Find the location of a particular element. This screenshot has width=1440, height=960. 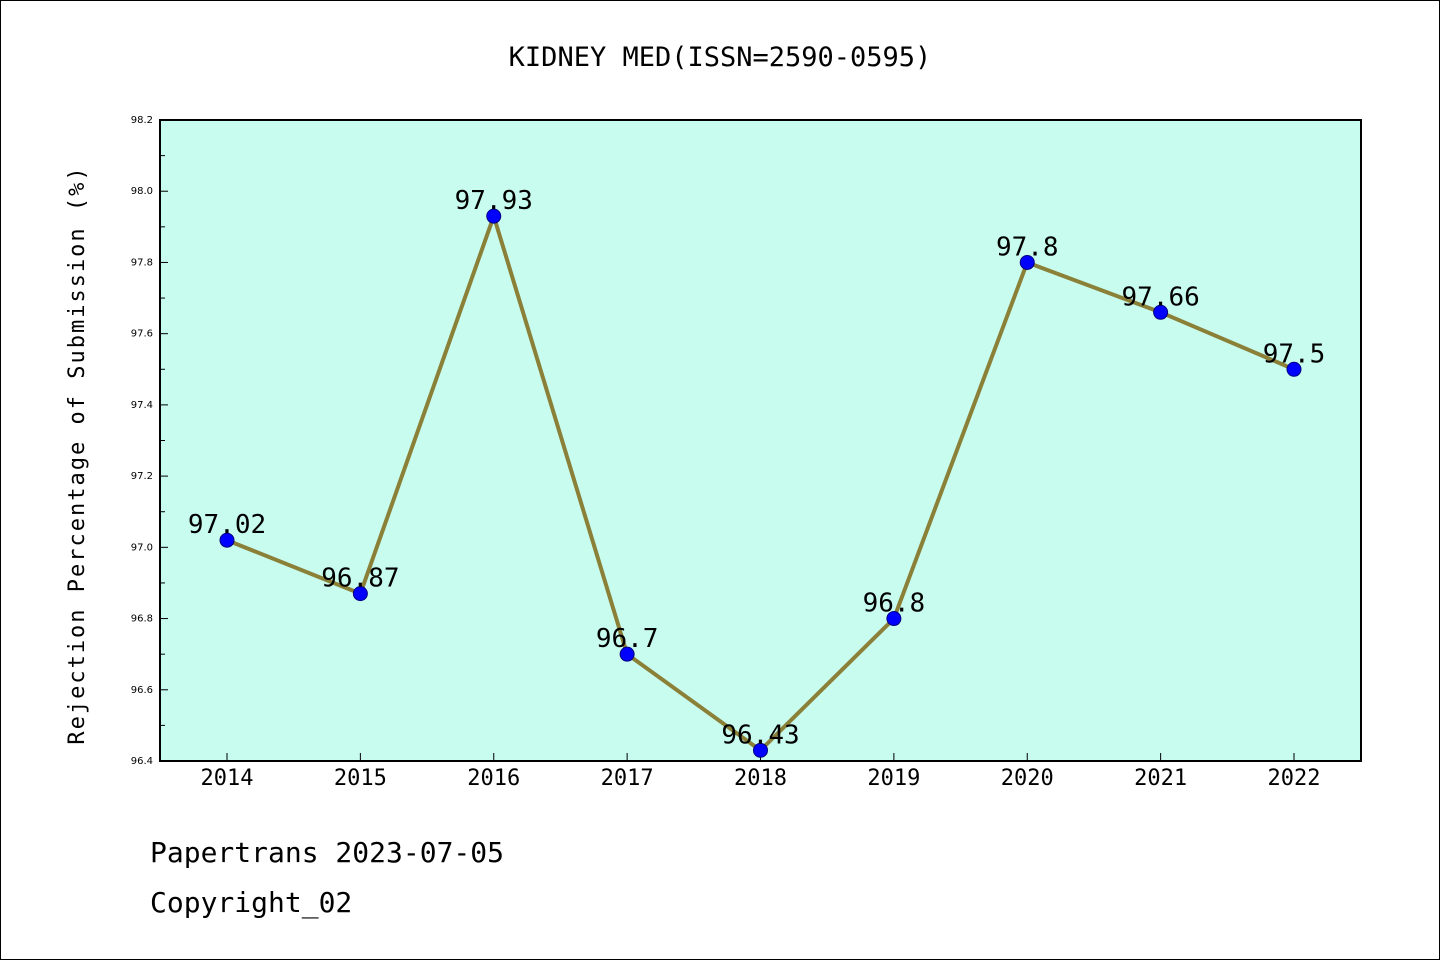

data-label-2017: 96.7 is located at coordinates (627, 639).